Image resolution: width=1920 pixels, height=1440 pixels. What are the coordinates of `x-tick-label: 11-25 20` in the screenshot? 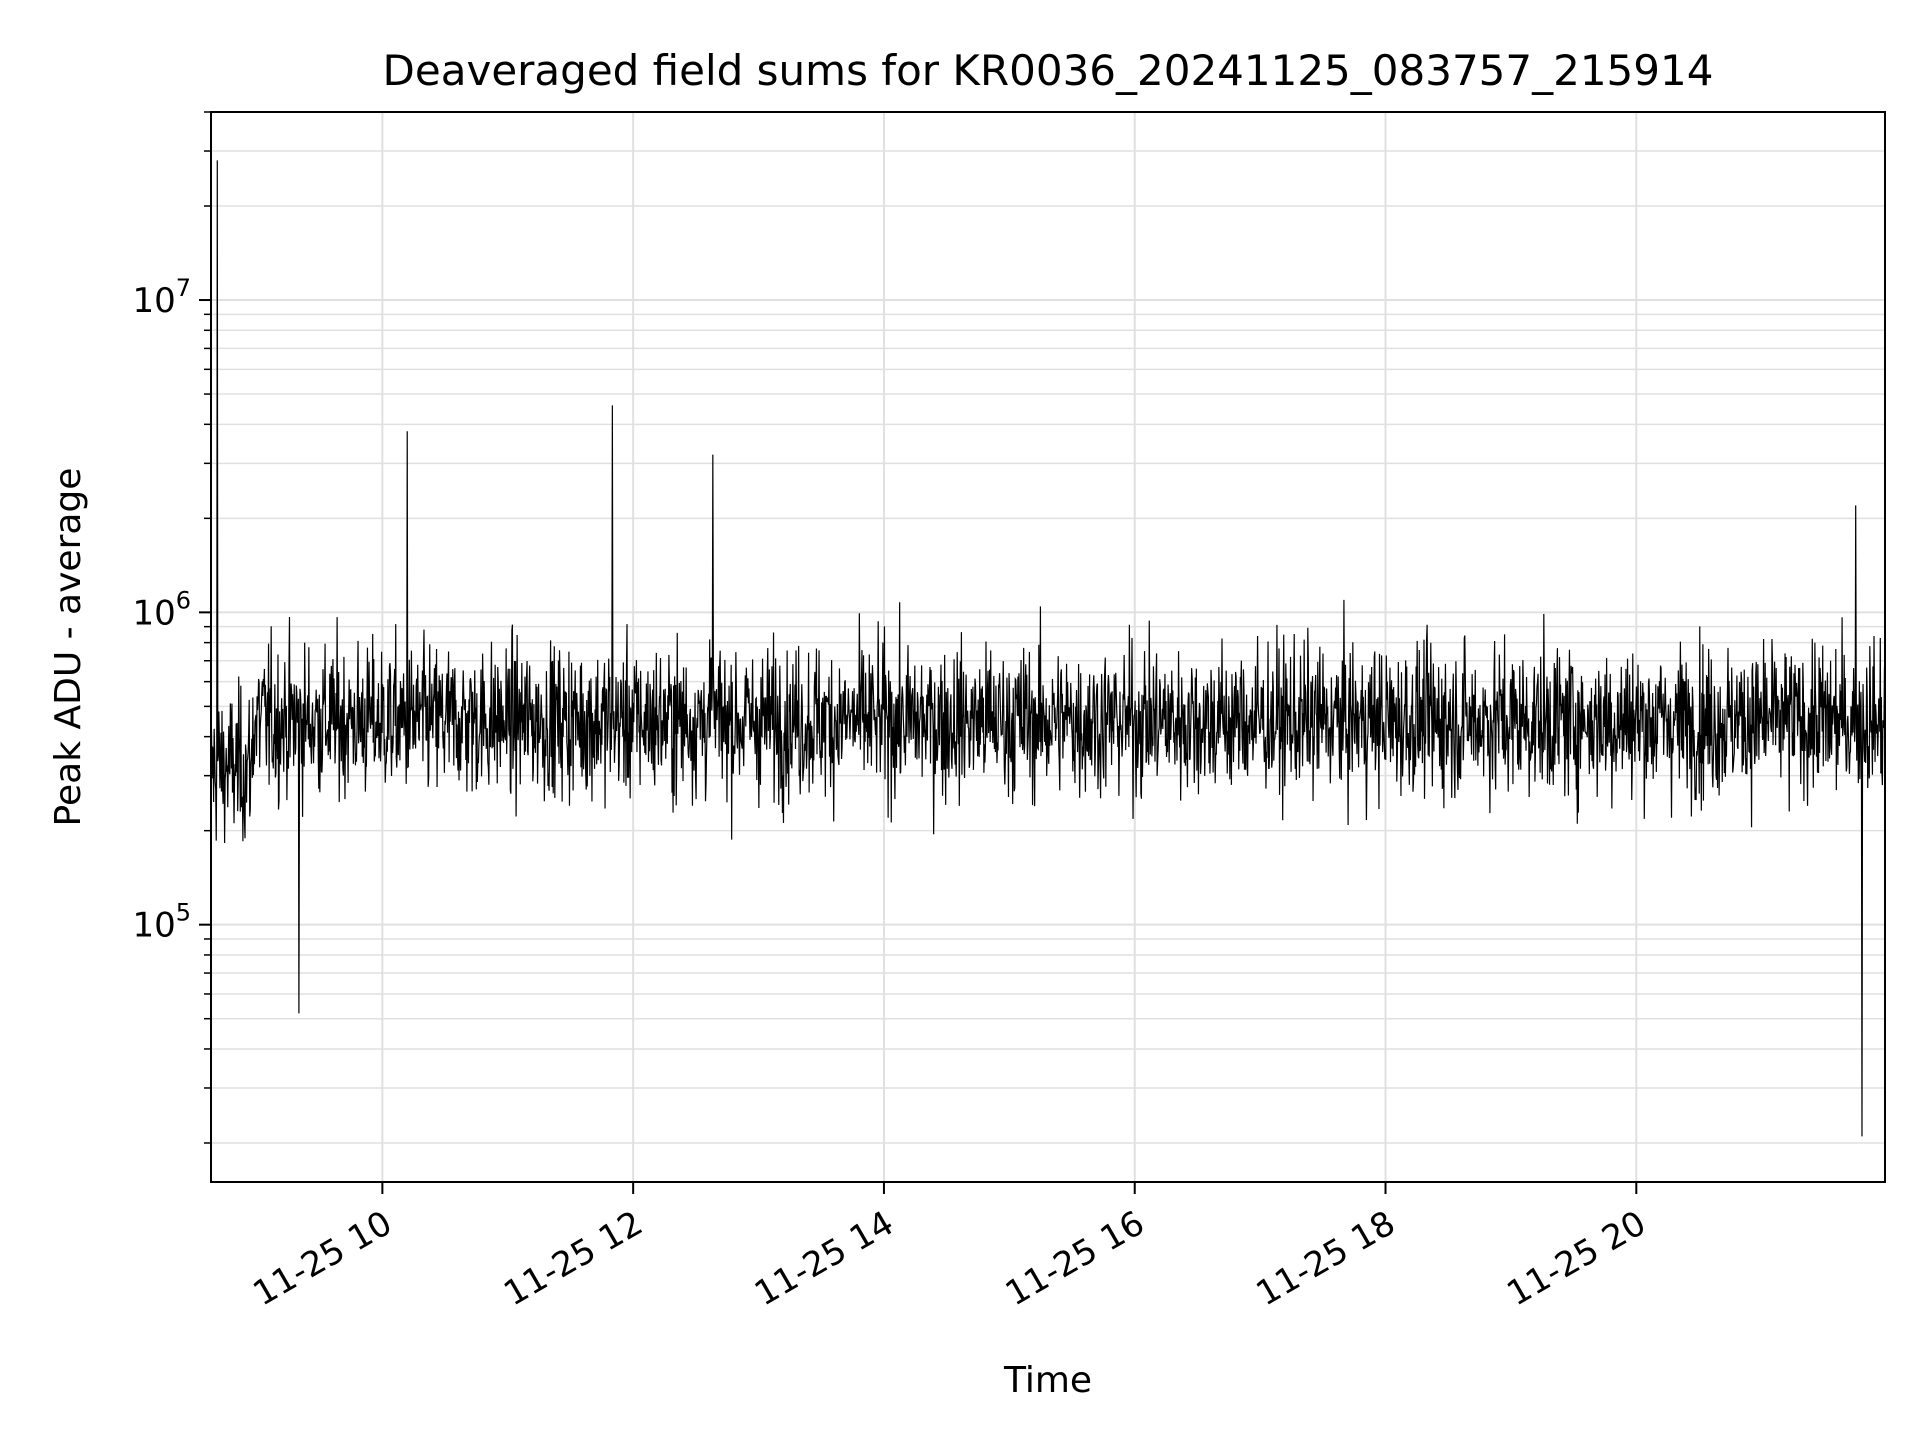 It's located at (1576, 1258).